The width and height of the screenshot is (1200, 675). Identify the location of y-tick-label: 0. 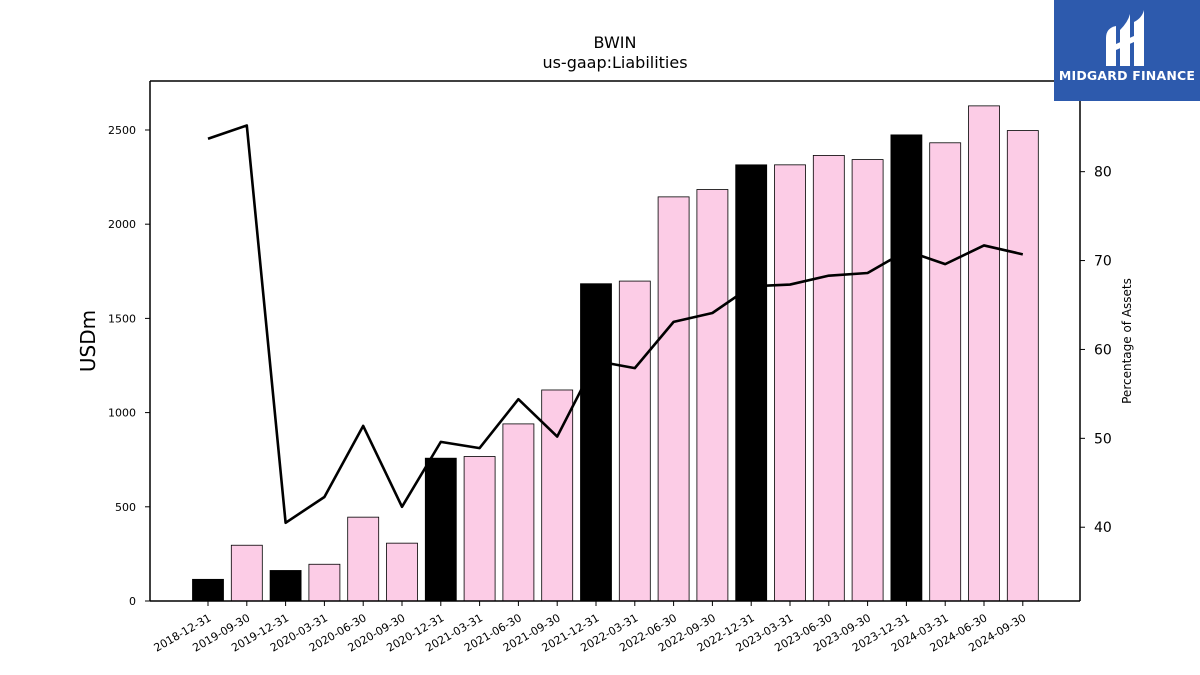
(132, 601).